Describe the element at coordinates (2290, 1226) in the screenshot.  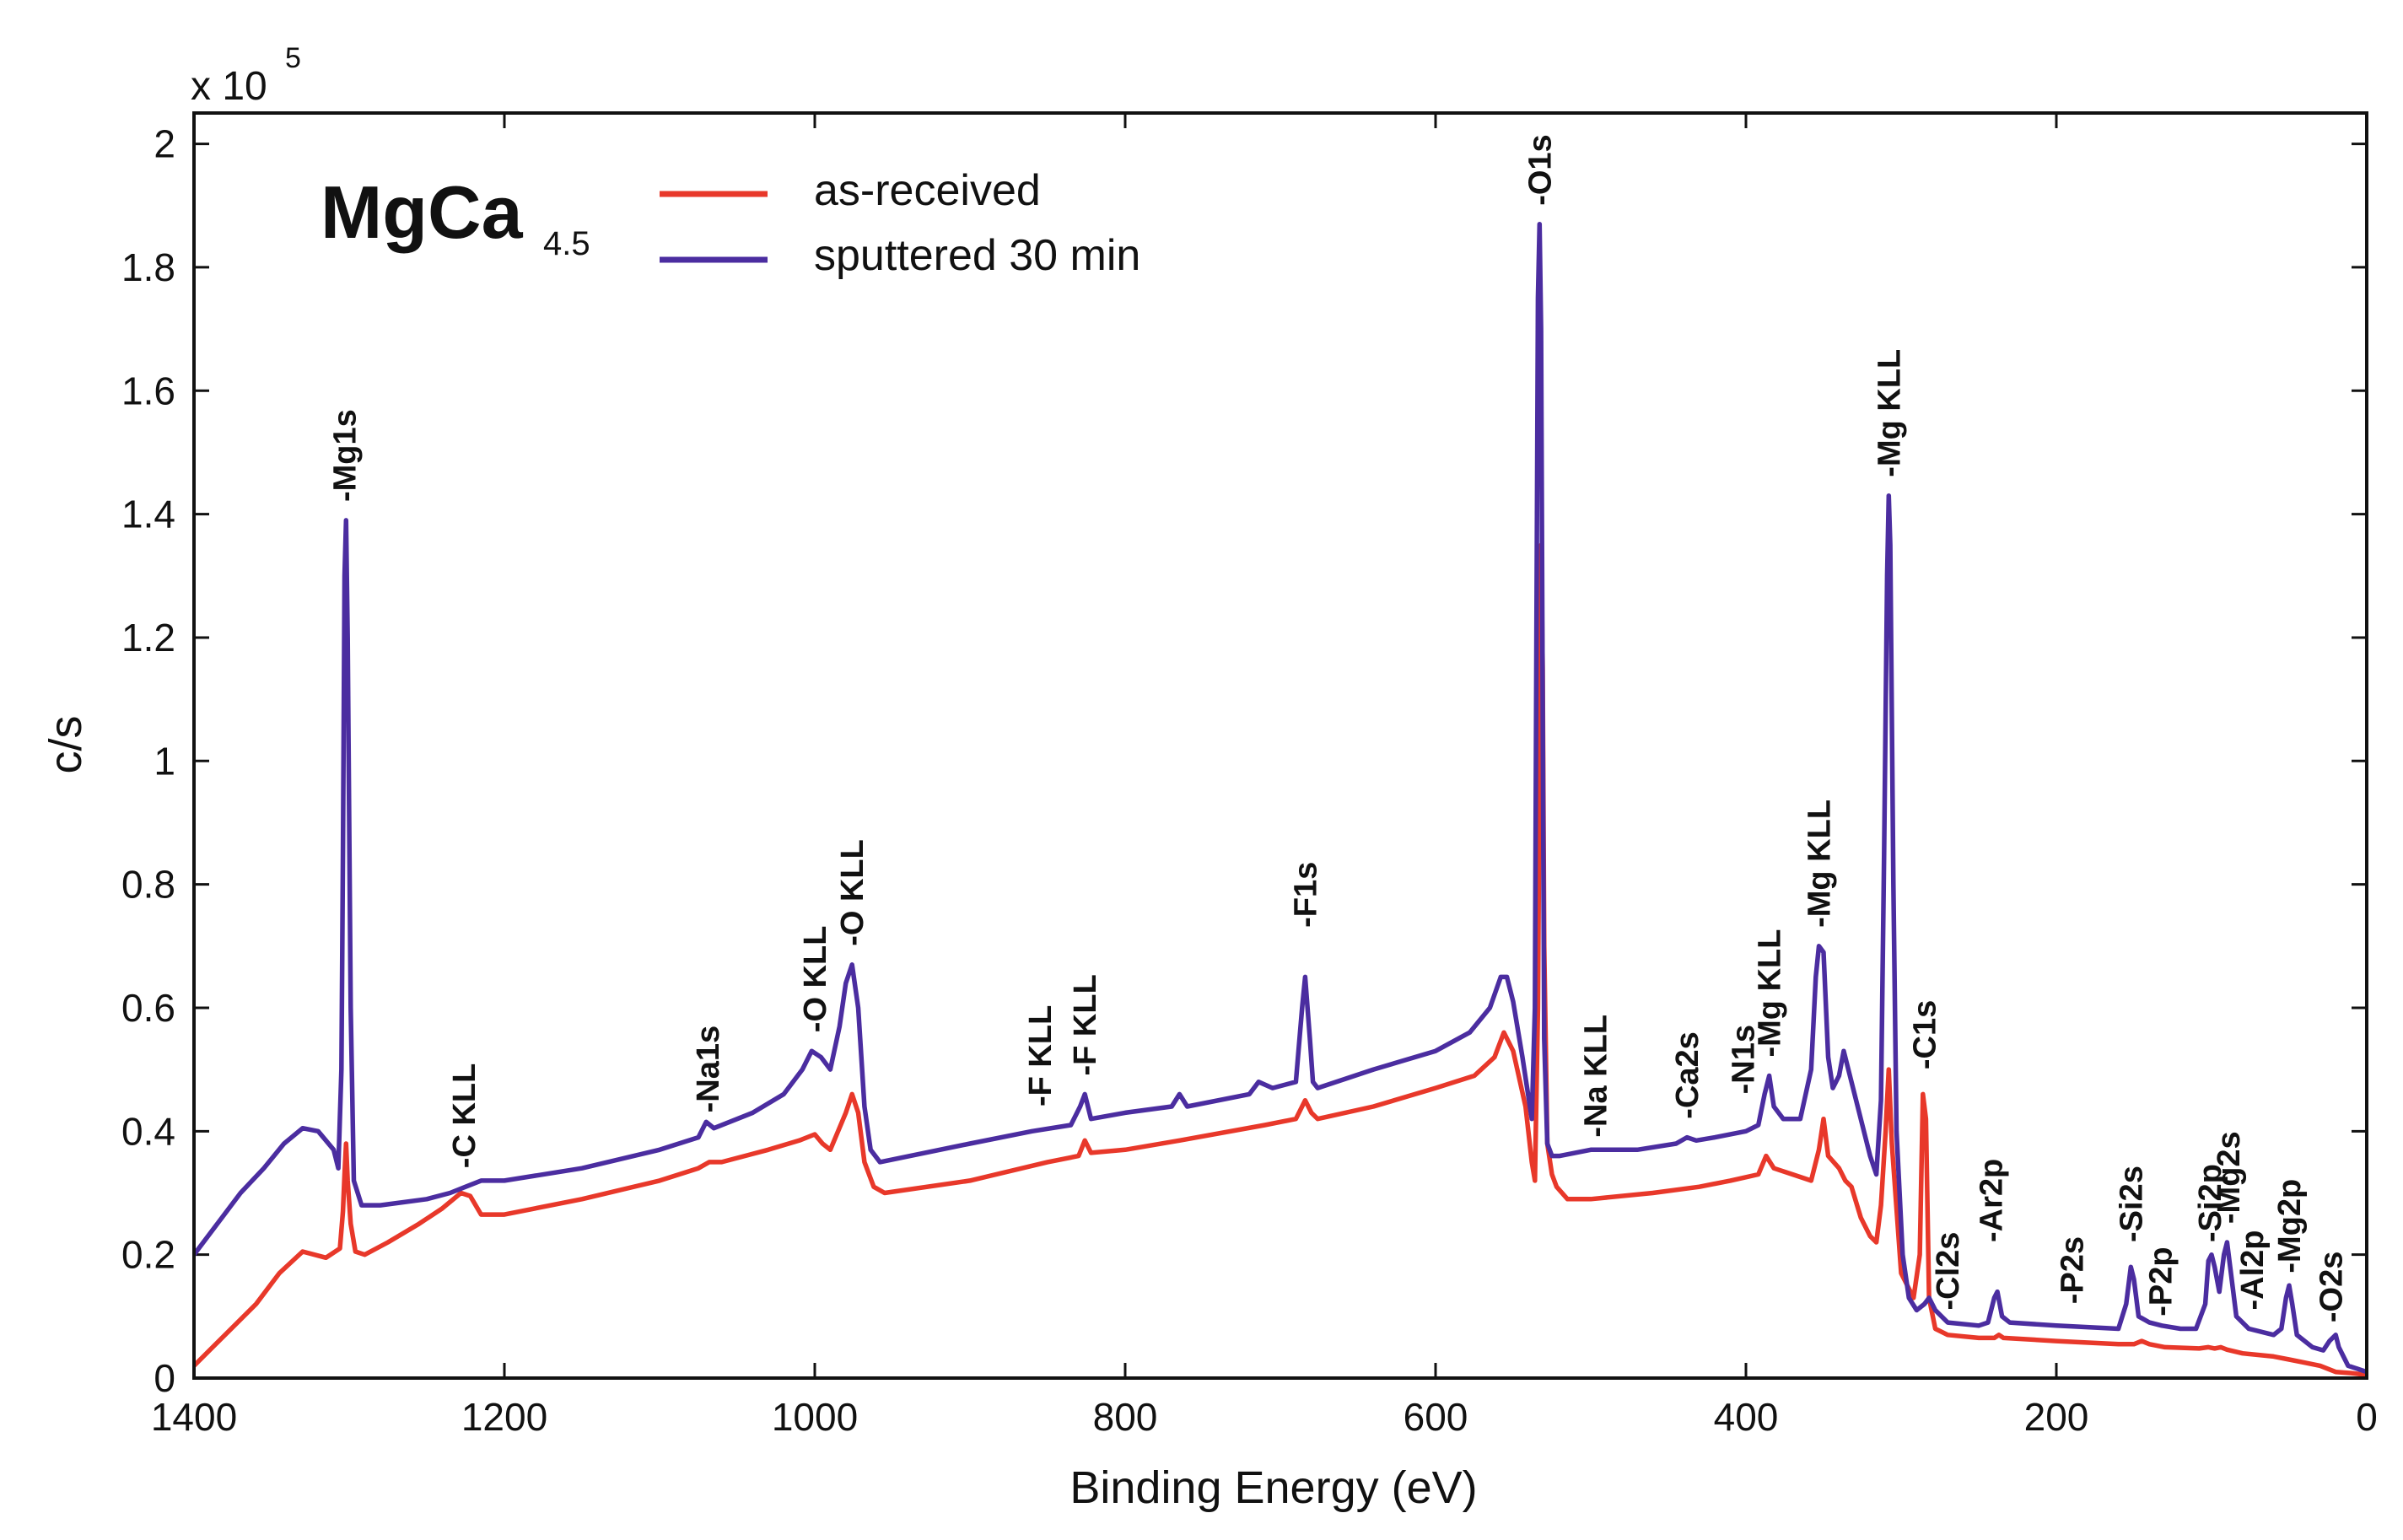
I see `peak-label: -Mg2p` at that location.